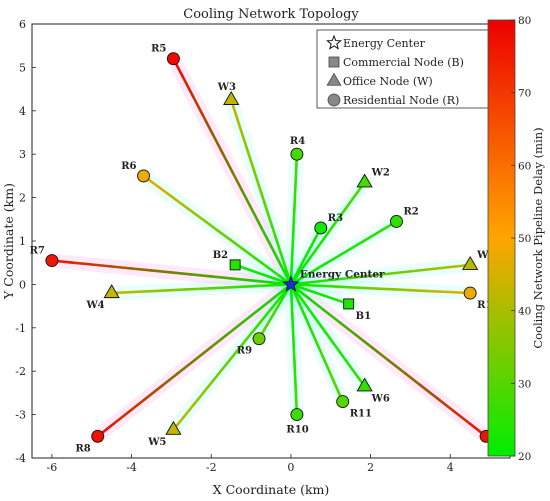  I want to click on colorbar-ticks: 20 30 40 50 60 70 80, so click(521, 239).